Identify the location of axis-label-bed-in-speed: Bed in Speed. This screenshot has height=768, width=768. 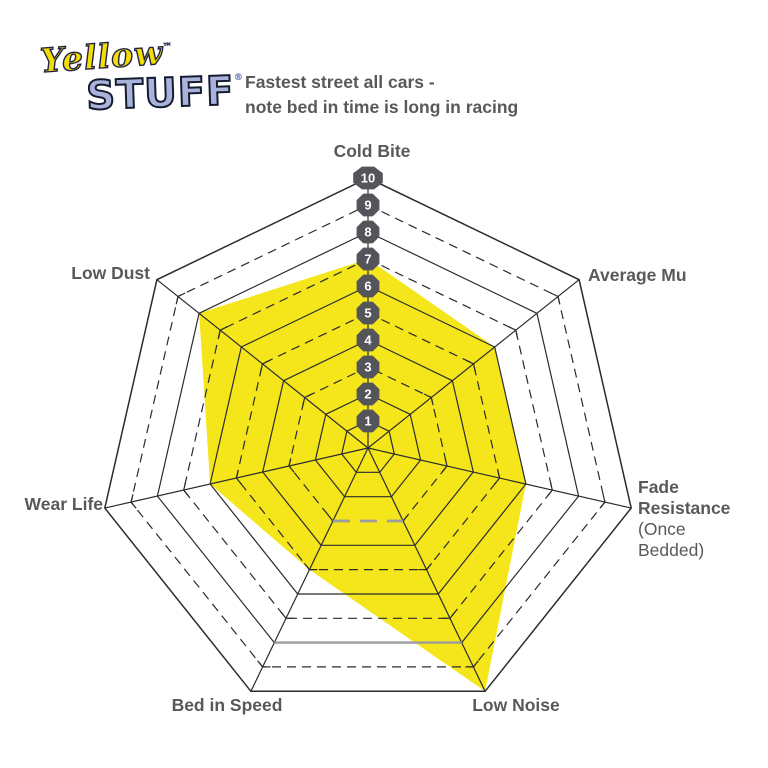
(227, 705).